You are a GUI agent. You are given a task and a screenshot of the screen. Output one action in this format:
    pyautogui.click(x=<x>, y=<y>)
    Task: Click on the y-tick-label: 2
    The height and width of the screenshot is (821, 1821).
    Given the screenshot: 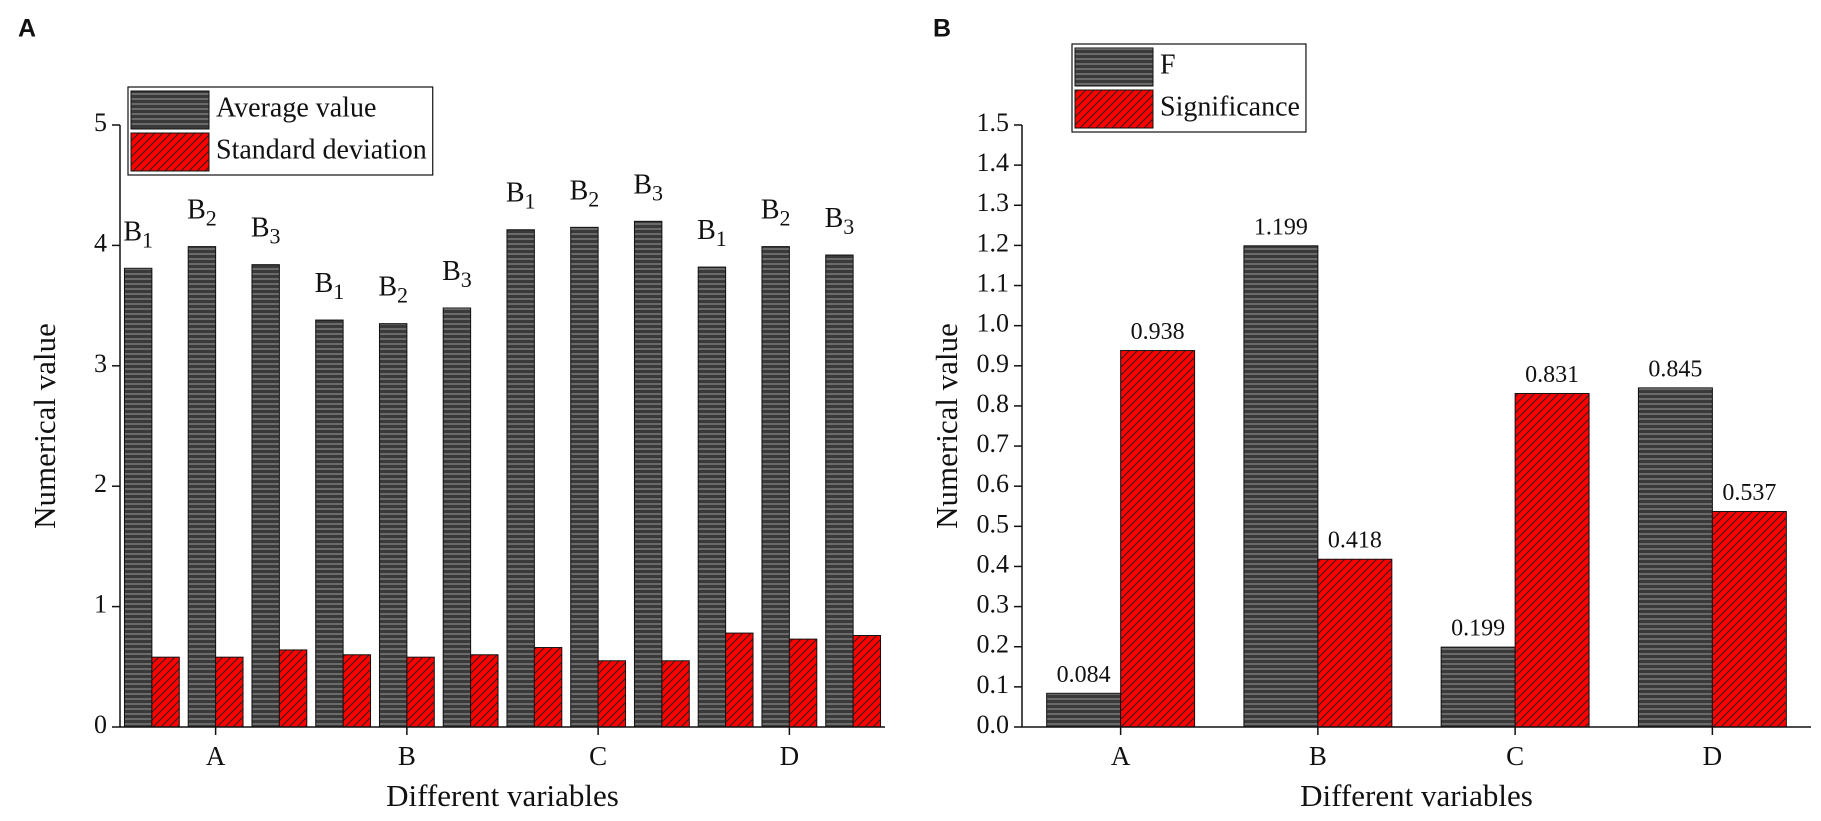 What is the action you would take?
    pyautogui.click(x=100, y=483)
    